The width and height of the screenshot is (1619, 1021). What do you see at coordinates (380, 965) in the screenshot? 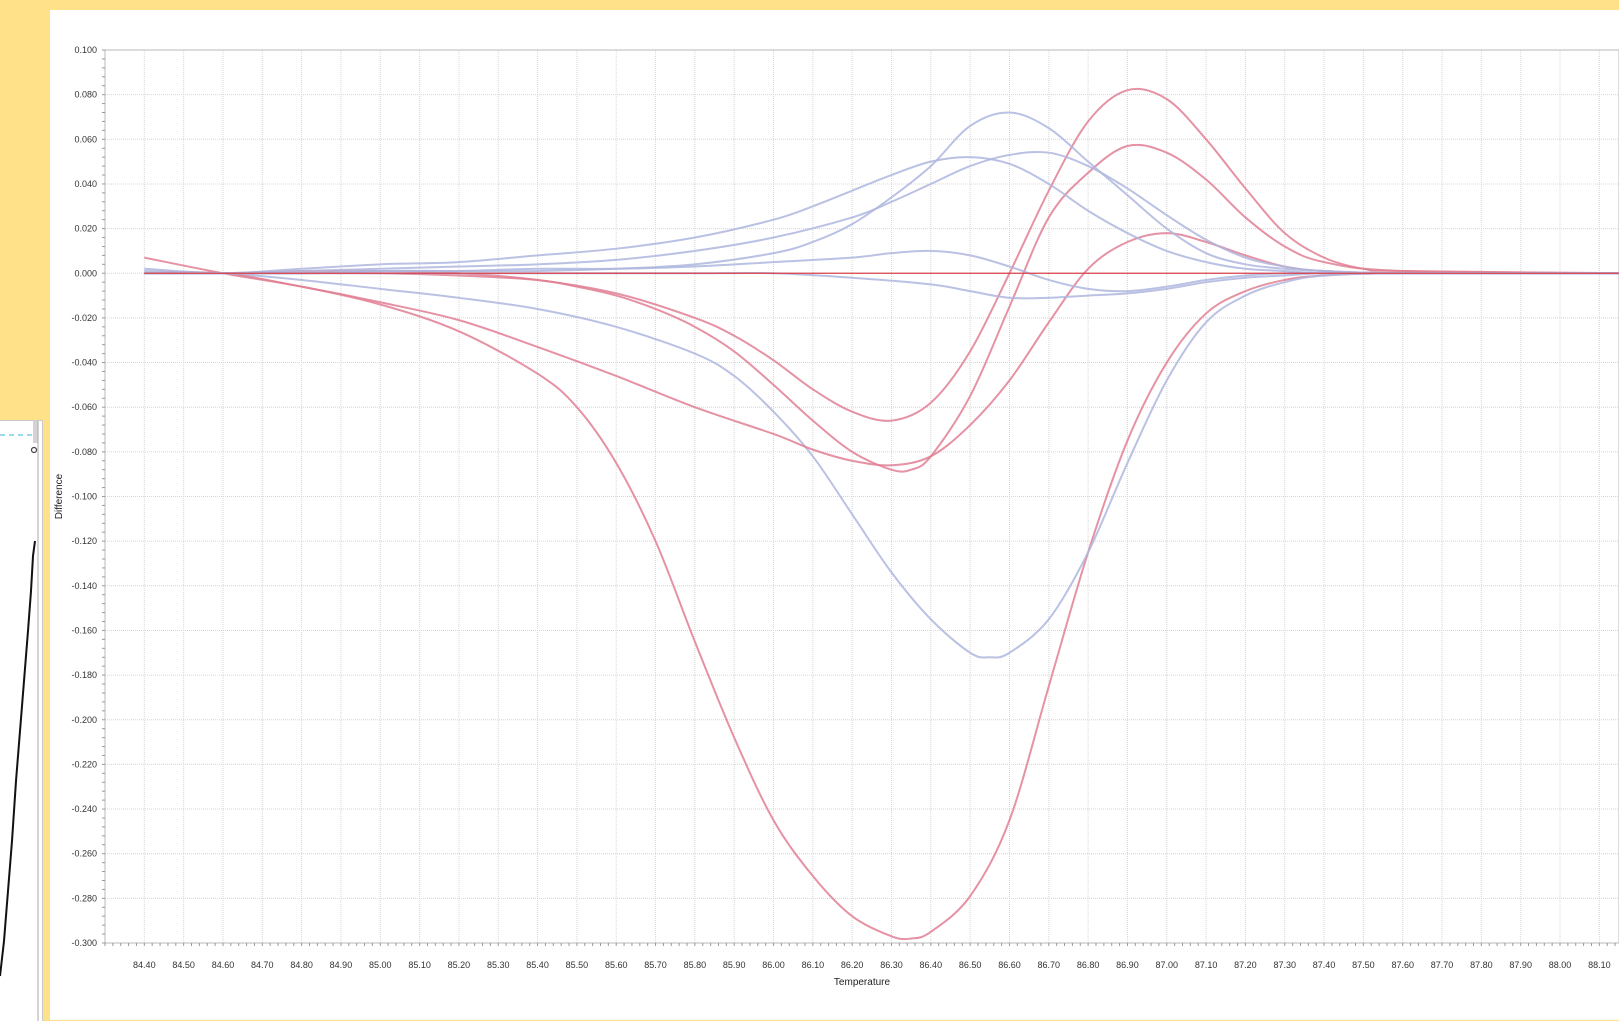
I see `x-tick-label: 85.00` at bounding box center [380, 965].